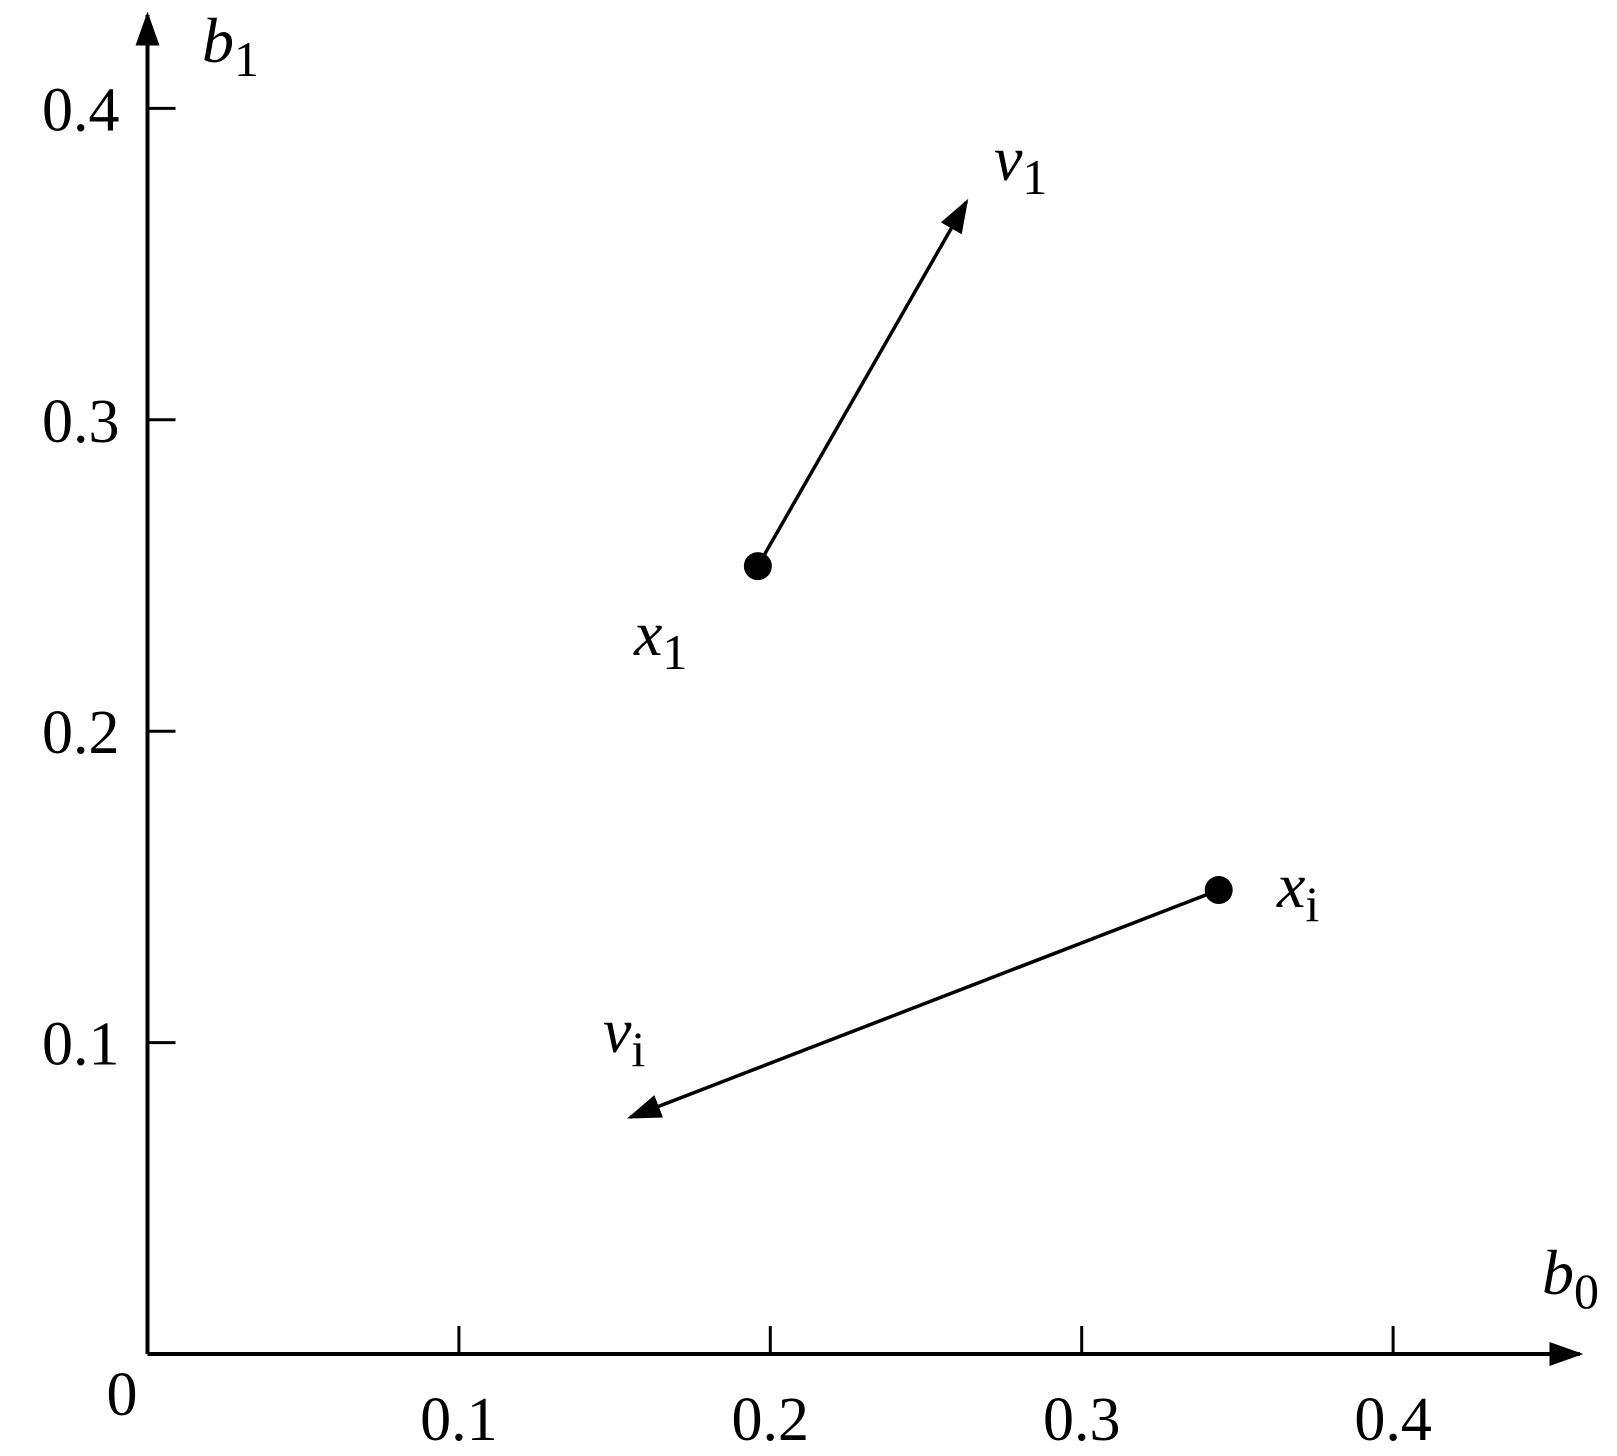  I want to click on x-axis-label: b0, so click(1570, 1278).